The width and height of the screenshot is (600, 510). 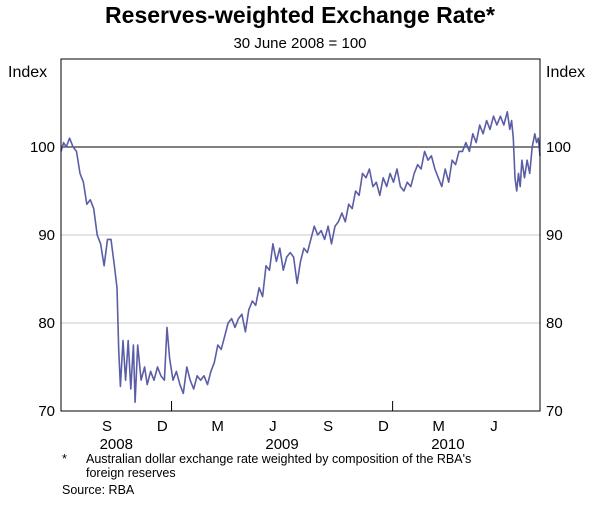 What do you see at coordinates (300, 15) in the screenshot?
I see `chart-title: Reserves-weighted Exchange Rate*` at bounding box center [300, 15].